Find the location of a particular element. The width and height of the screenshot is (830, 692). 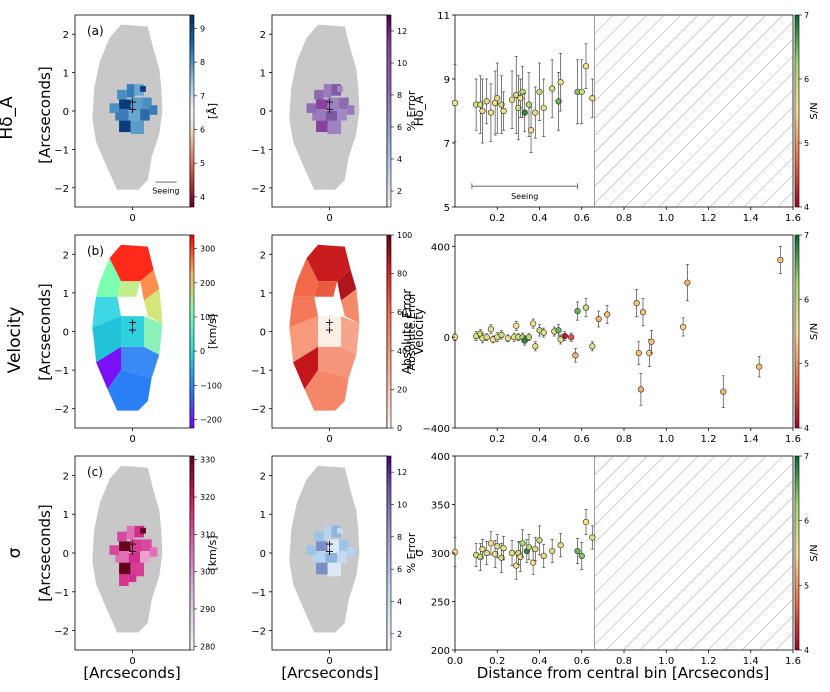

hda-map-center-marker-0: + is located at coordinates (132, 101).